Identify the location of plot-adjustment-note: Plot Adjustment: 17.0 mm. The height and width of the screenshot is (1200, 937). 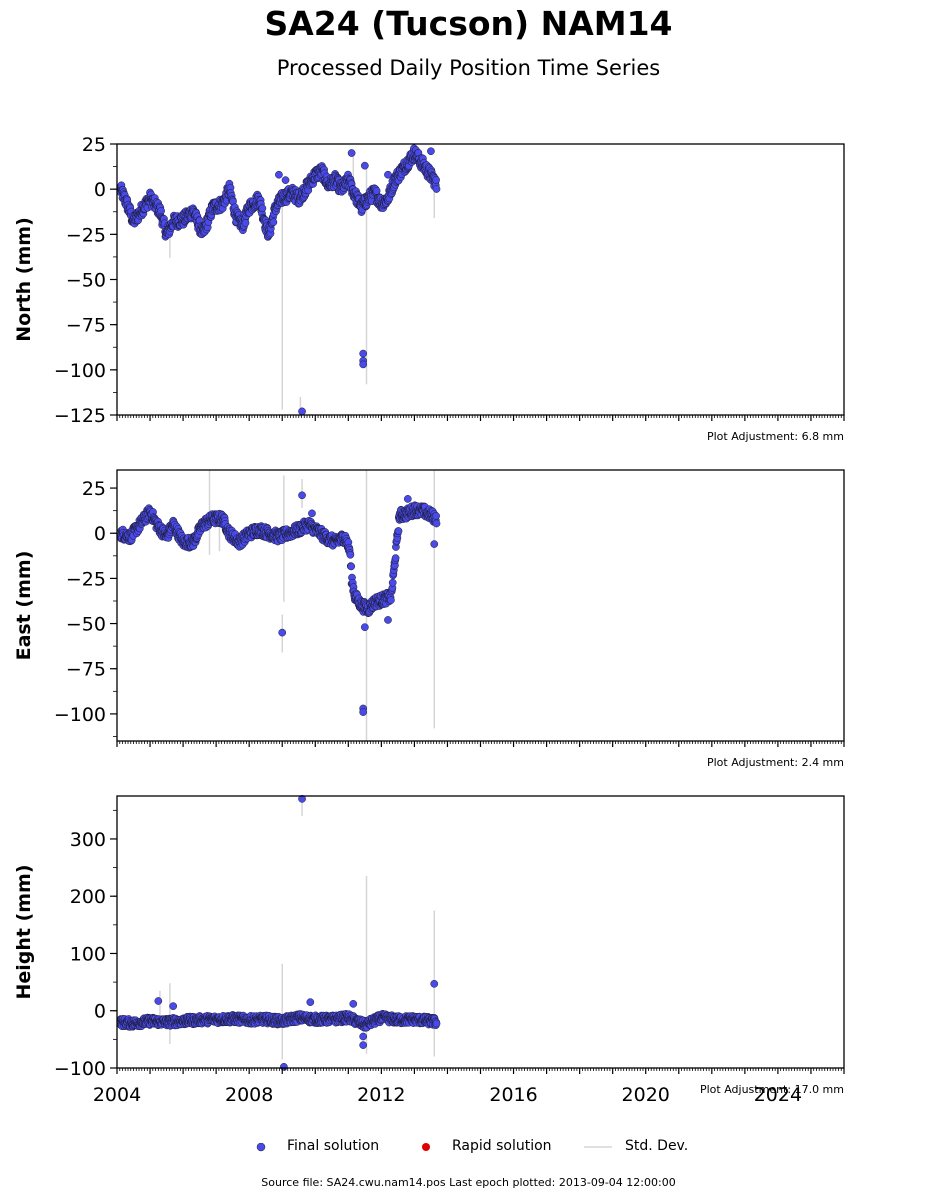
(772, 1089).